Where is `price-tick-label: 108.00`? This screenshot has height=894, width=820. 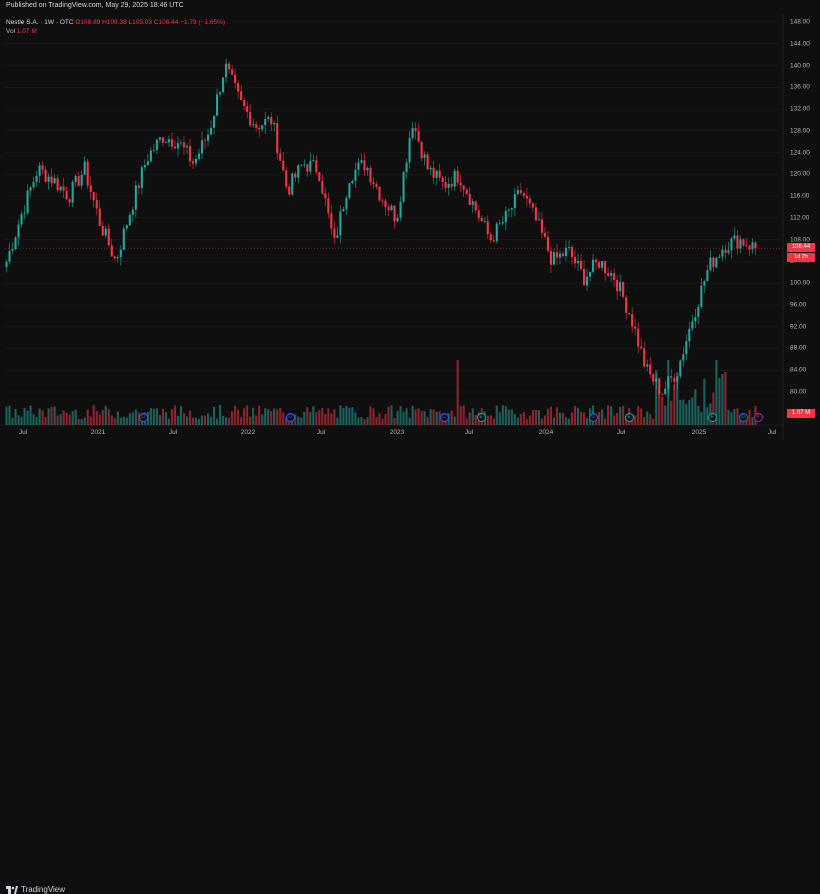
price-tick-label: 108.00 is located at coordinates (800, 240).